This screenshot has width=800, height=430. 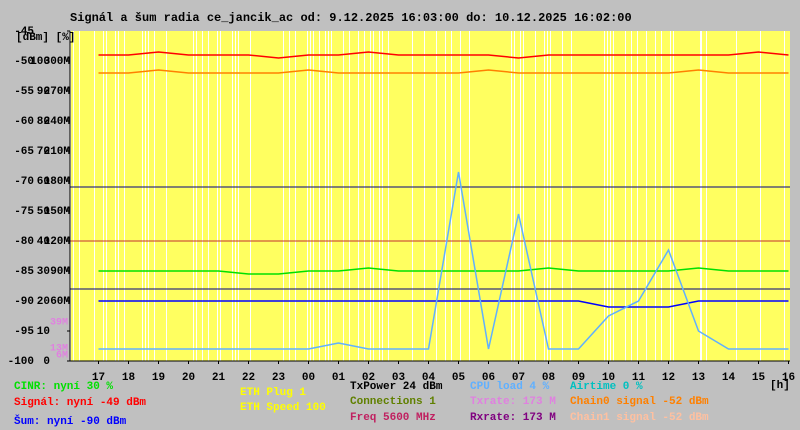 I want to click on y3-tick-label: 120M, so click(x=57, y=242).